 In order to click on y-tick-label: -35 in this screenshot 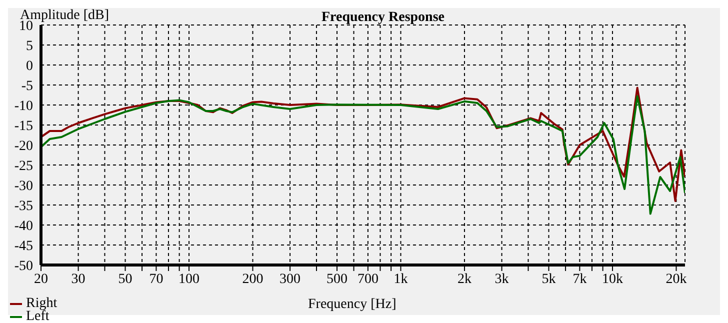, I will do `click(23, 206)`.